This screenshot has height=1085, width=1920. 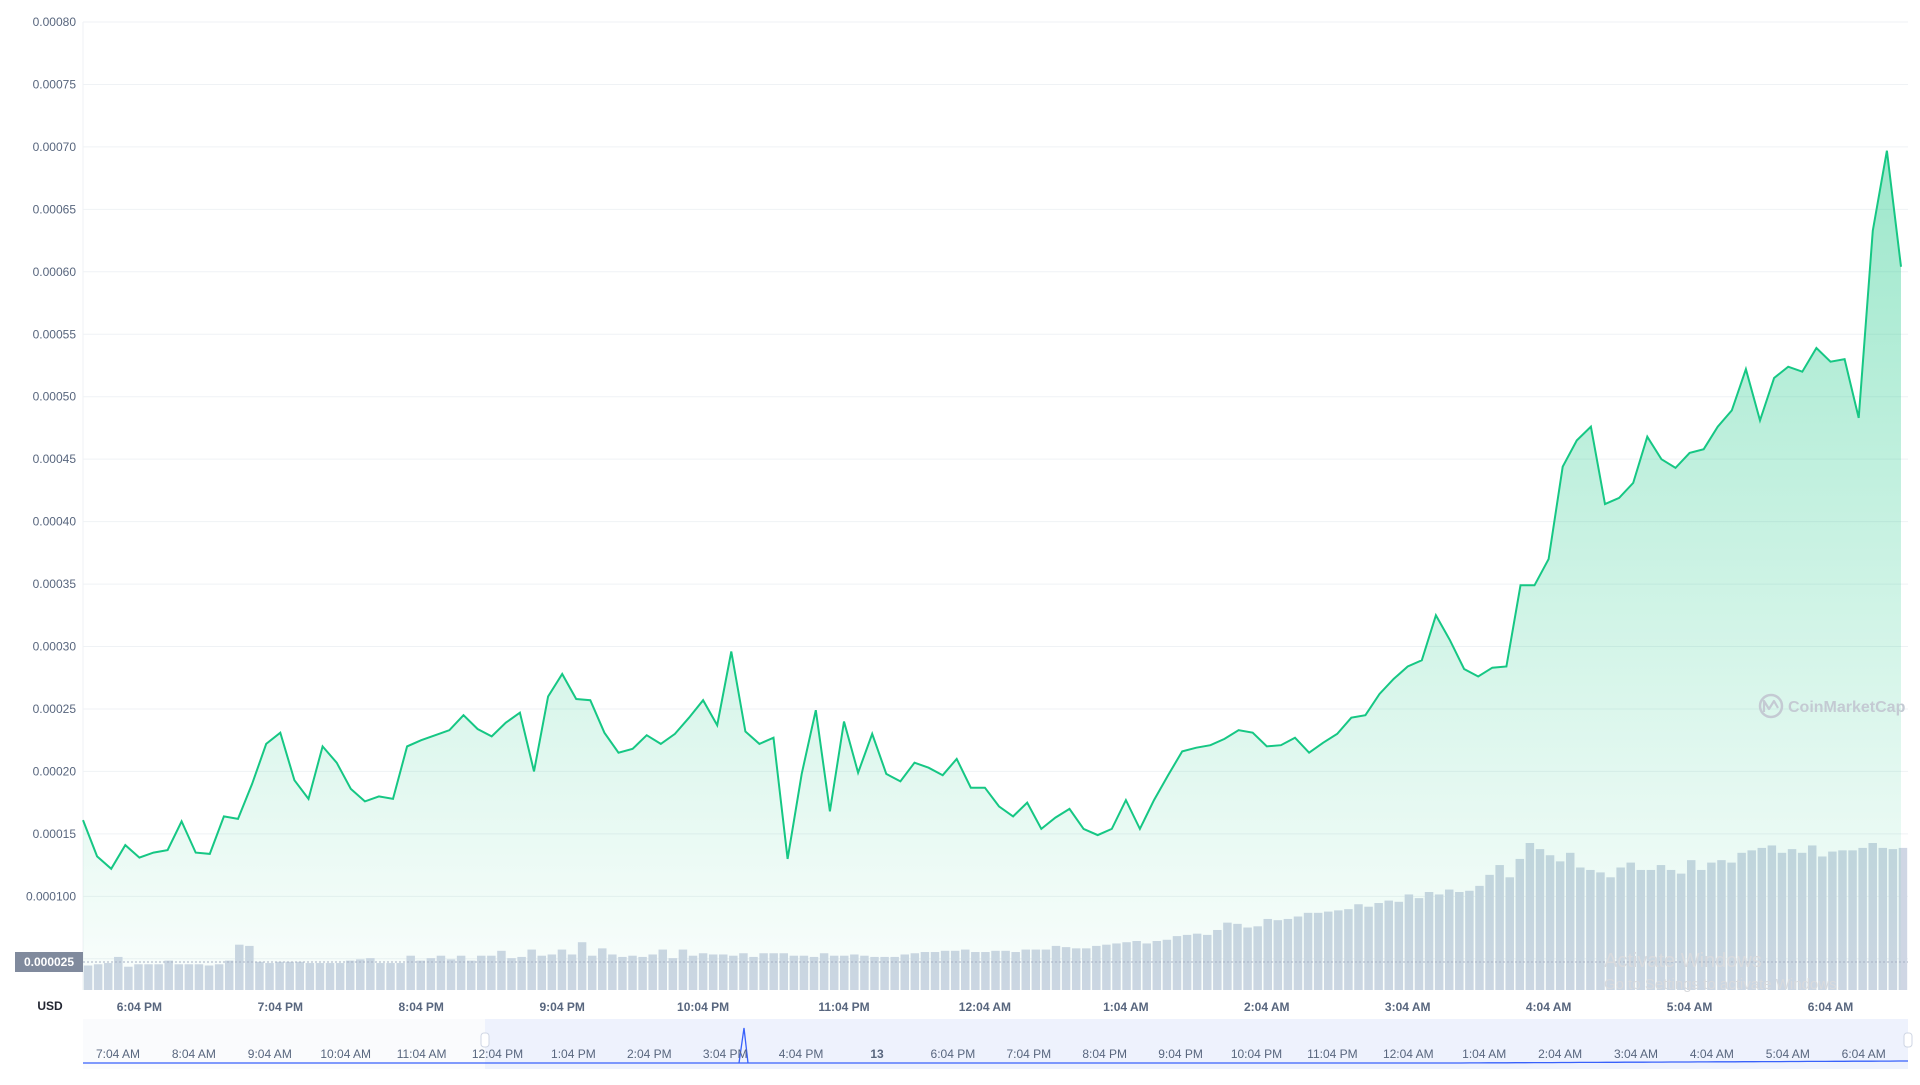 What do you see at coordinates (55, 84) in the screenshot?
I see `y-tick-label: 0.00075` at bounding box center [55, 84].